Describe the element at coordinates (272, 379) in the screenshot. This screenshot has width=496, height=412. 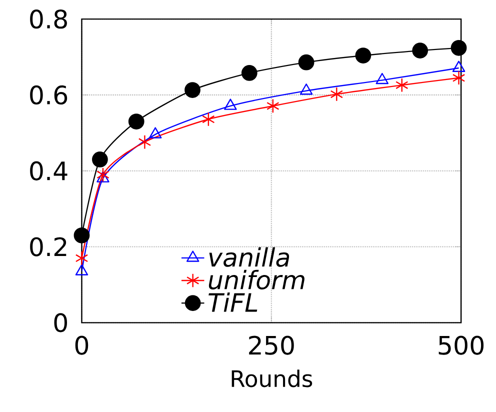
I see `x-axis-title: Rounds` at that location.